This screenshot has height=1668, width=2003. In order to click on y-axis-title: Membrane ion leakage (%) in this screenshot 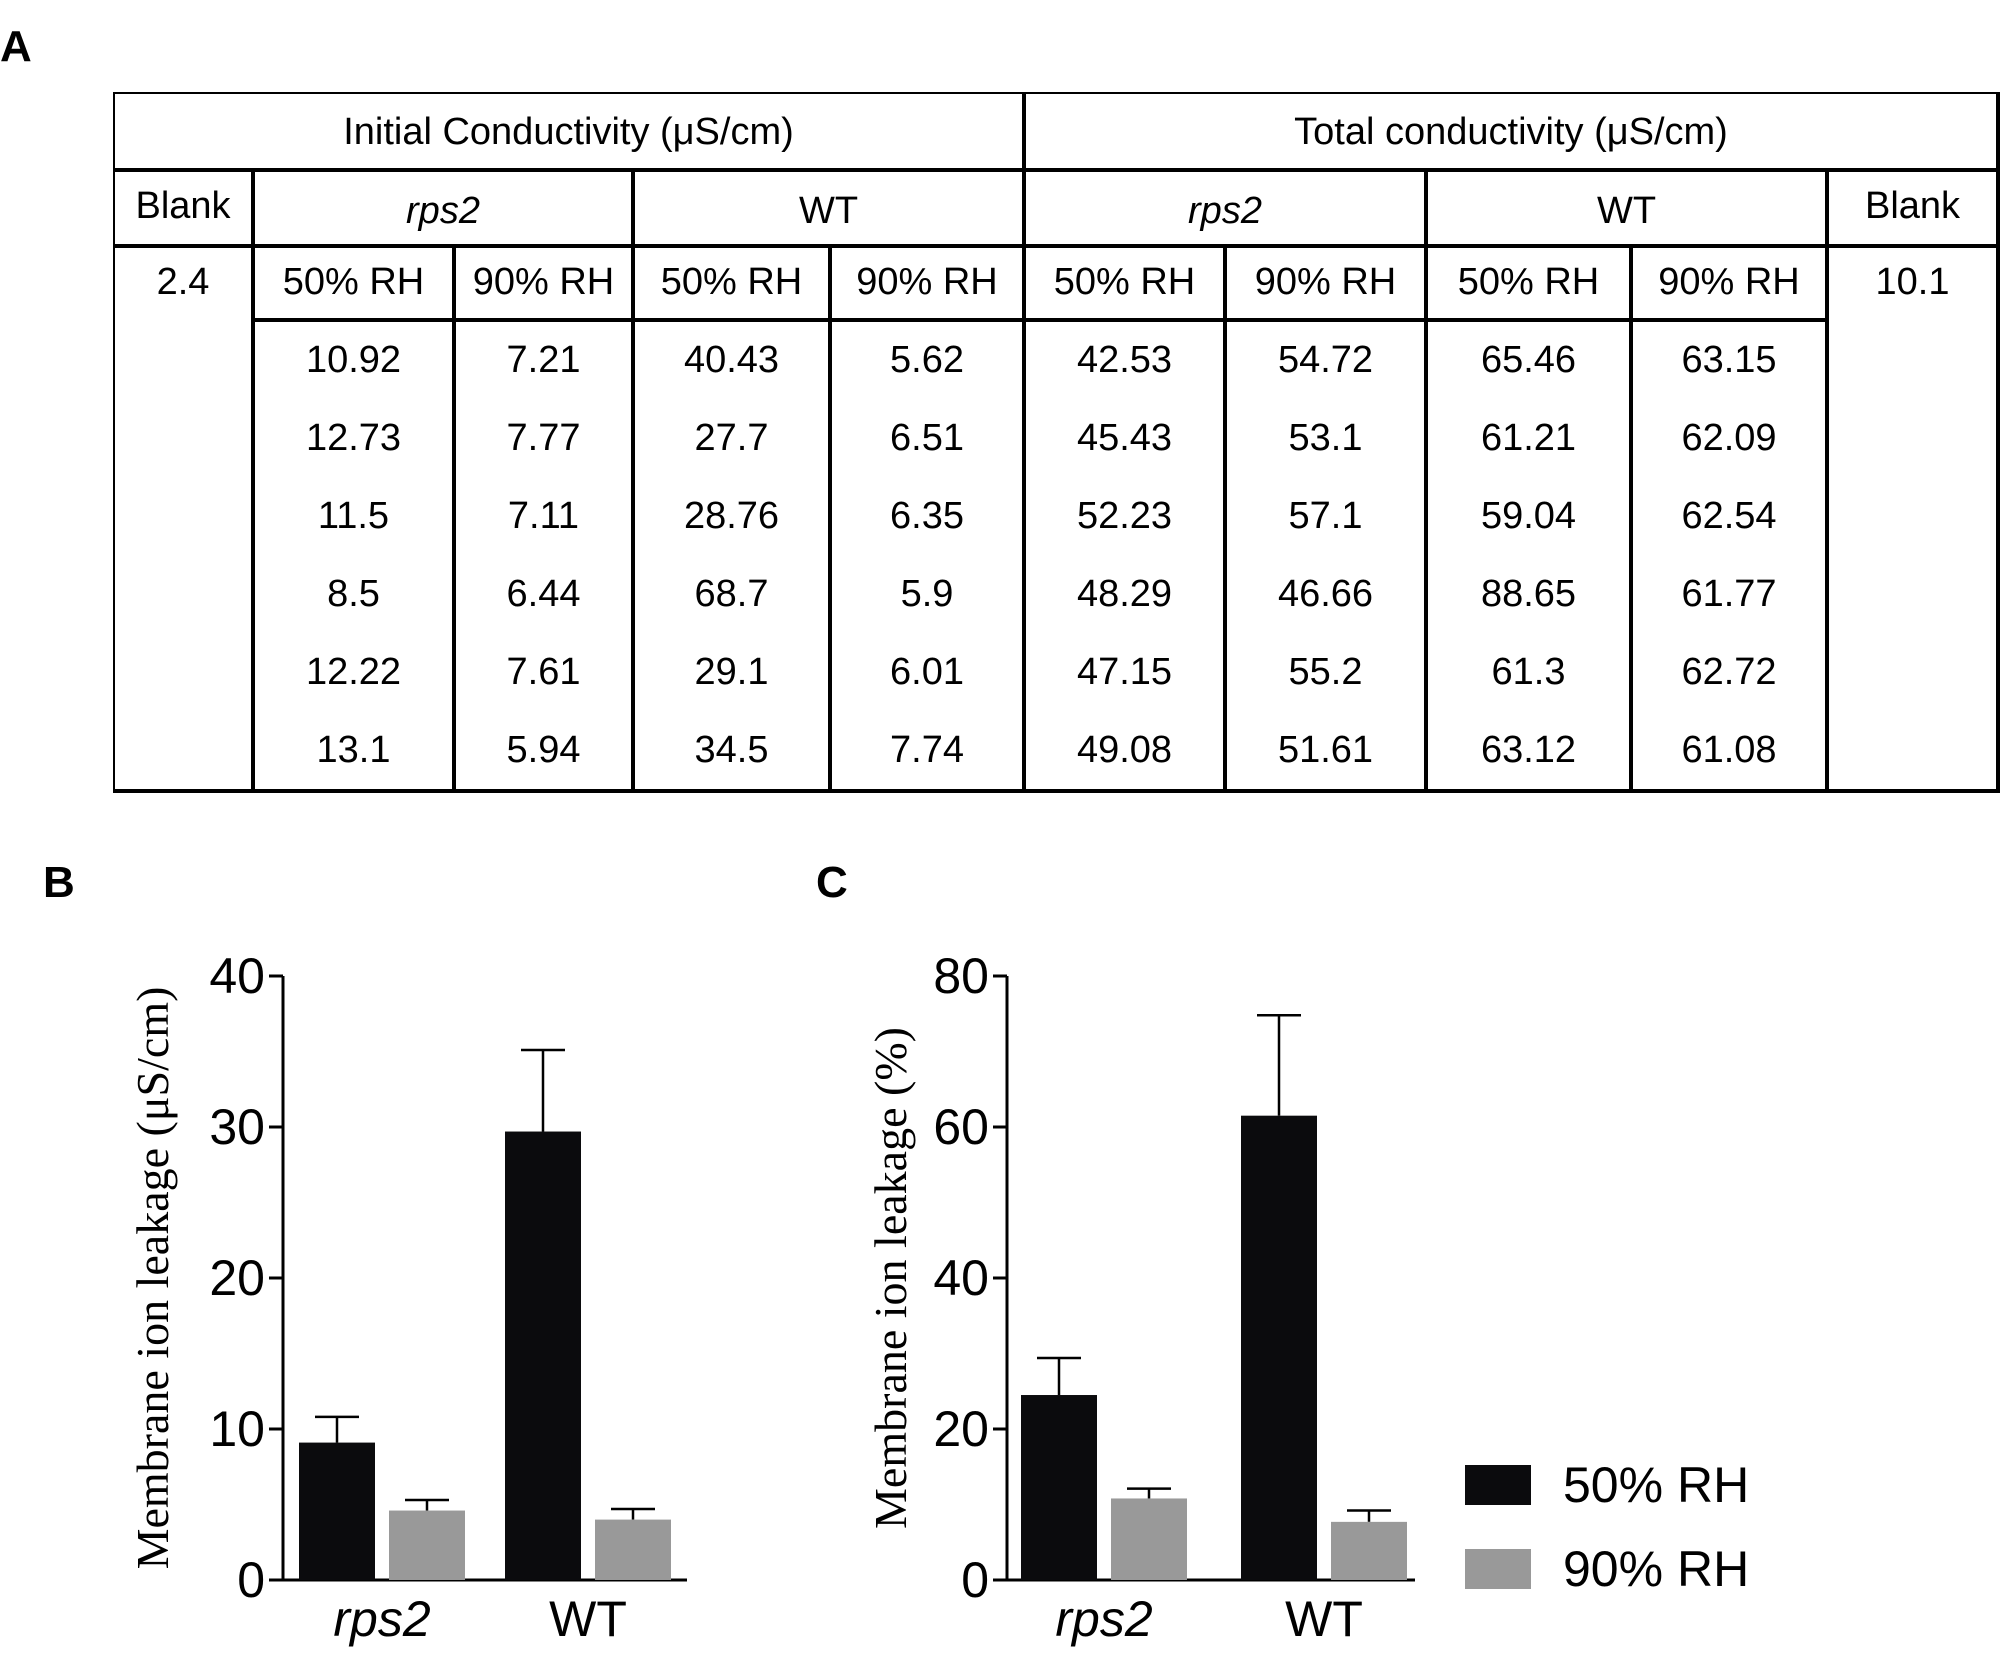, I will do `click(890, 1278)`.